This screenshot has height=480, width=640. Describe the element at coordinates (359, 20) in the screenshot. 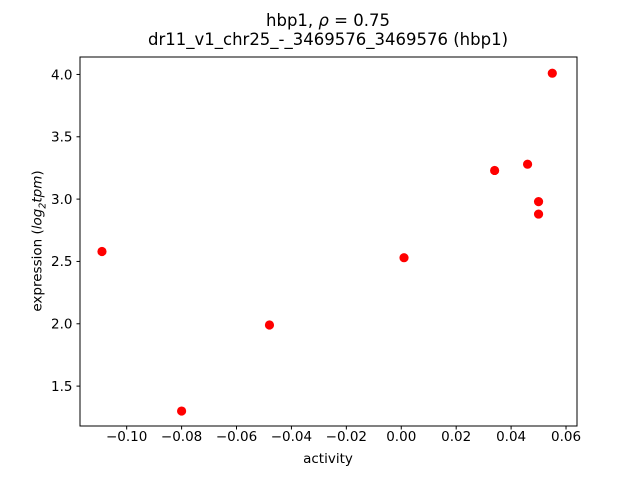

I see `chart-title-suffix: = 0.75` at that location.